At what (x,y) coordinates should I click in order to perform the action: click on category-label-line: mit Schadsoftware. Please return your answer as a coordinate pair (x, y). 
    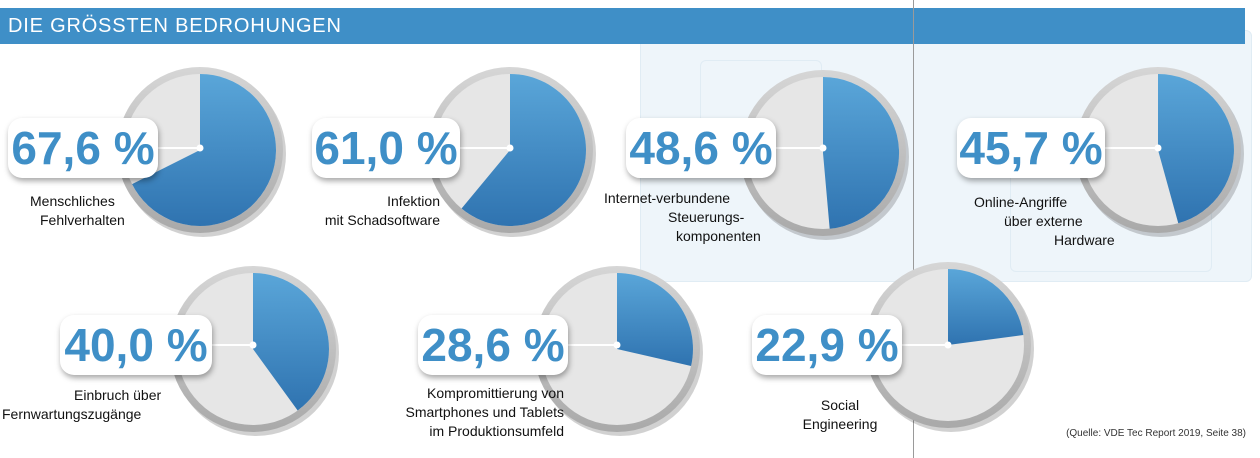
    Looking at the image, I should click on (382, 220).